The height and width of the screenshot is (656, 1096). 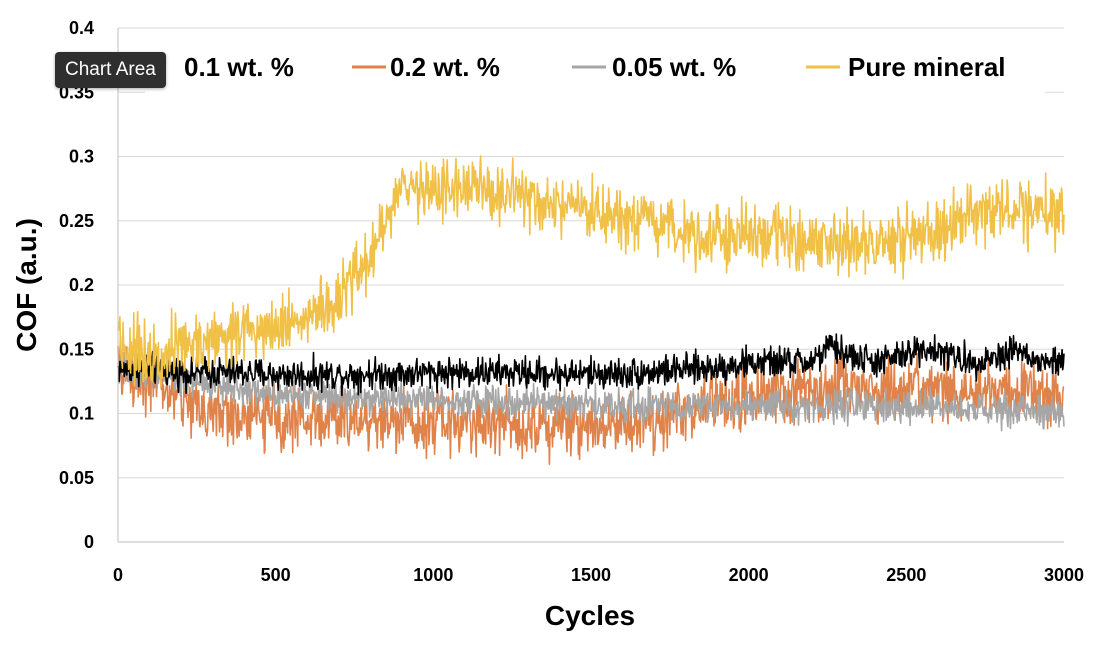 I want to click on legend-label: 0.1 wt. %, so click(x=239, y=67).